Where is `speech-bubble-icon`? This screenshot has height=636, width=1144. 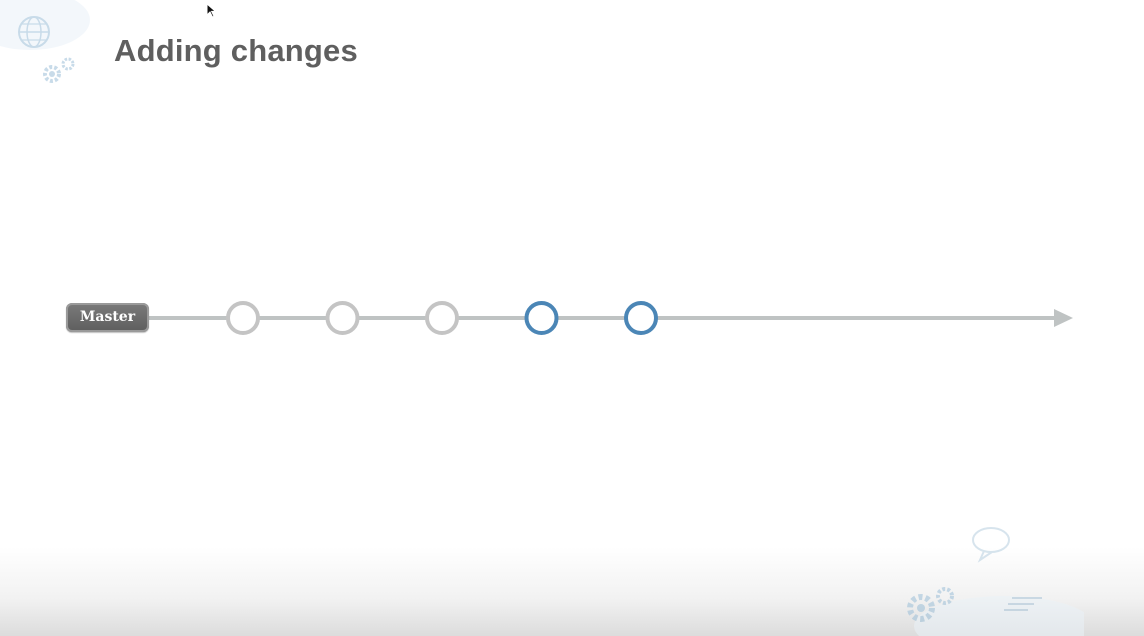 speech-bubble-icon is located at coordinates (991, 545).